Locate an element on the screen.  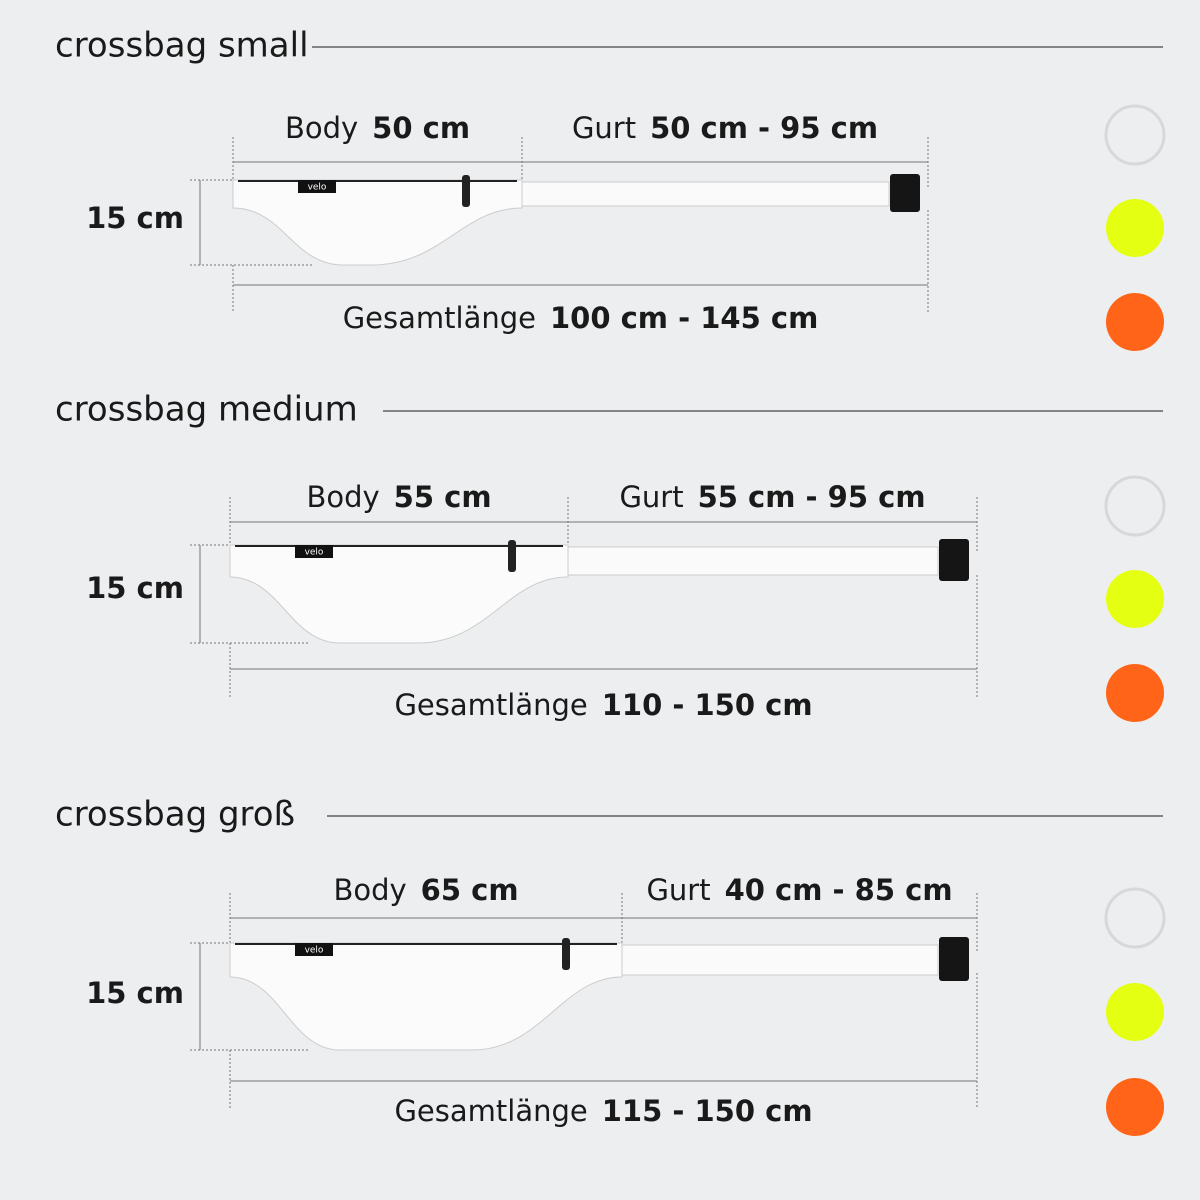
body-dimension-value: 50 cm is located at coordinates (421, 128).